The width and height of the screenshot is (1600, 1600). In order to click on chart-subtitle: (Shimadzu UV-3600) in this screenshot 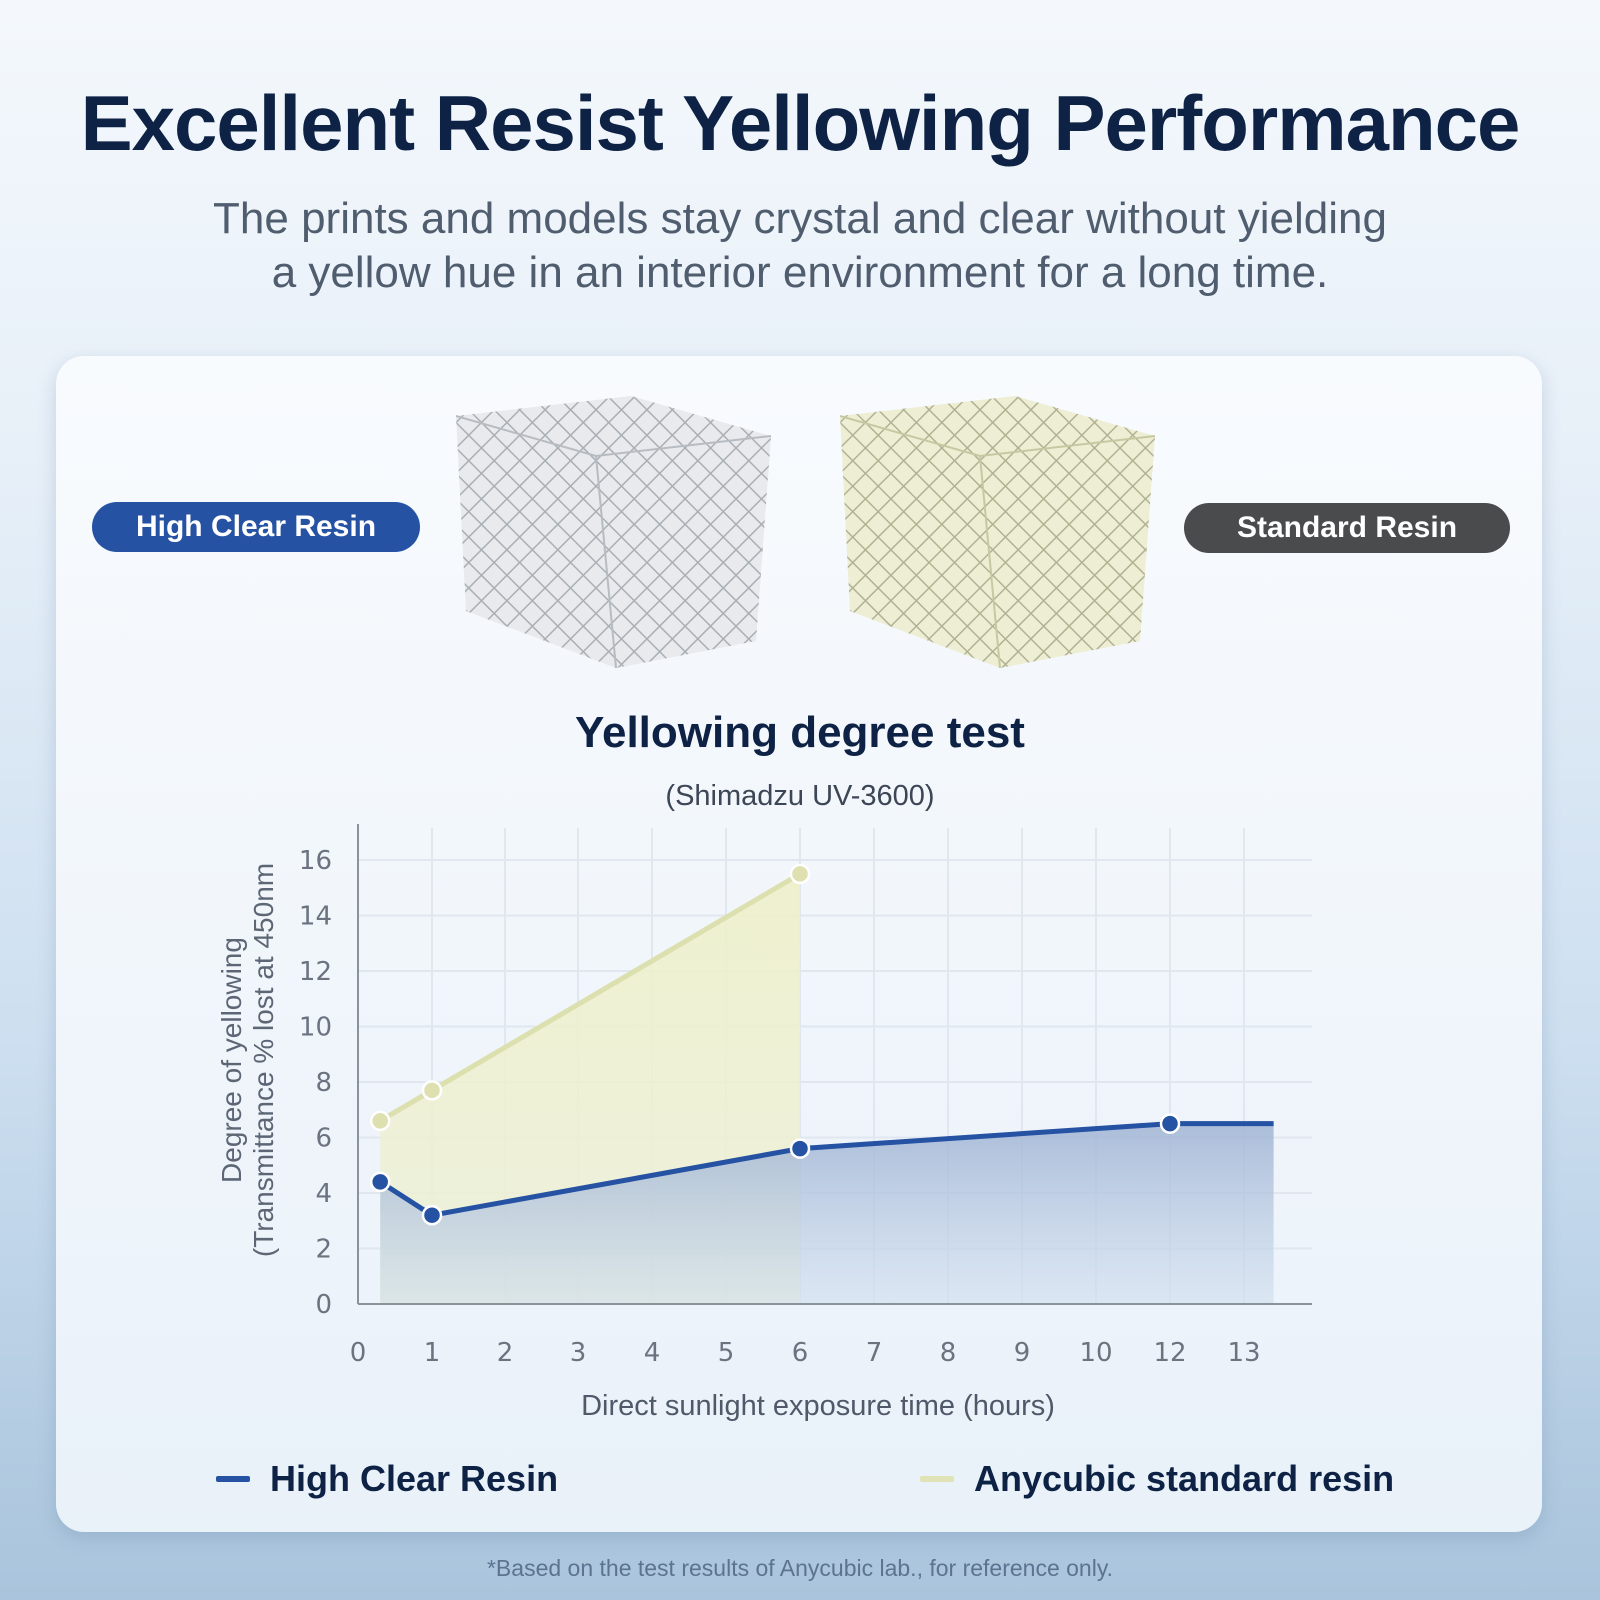, I will do `click(800, 796)`.